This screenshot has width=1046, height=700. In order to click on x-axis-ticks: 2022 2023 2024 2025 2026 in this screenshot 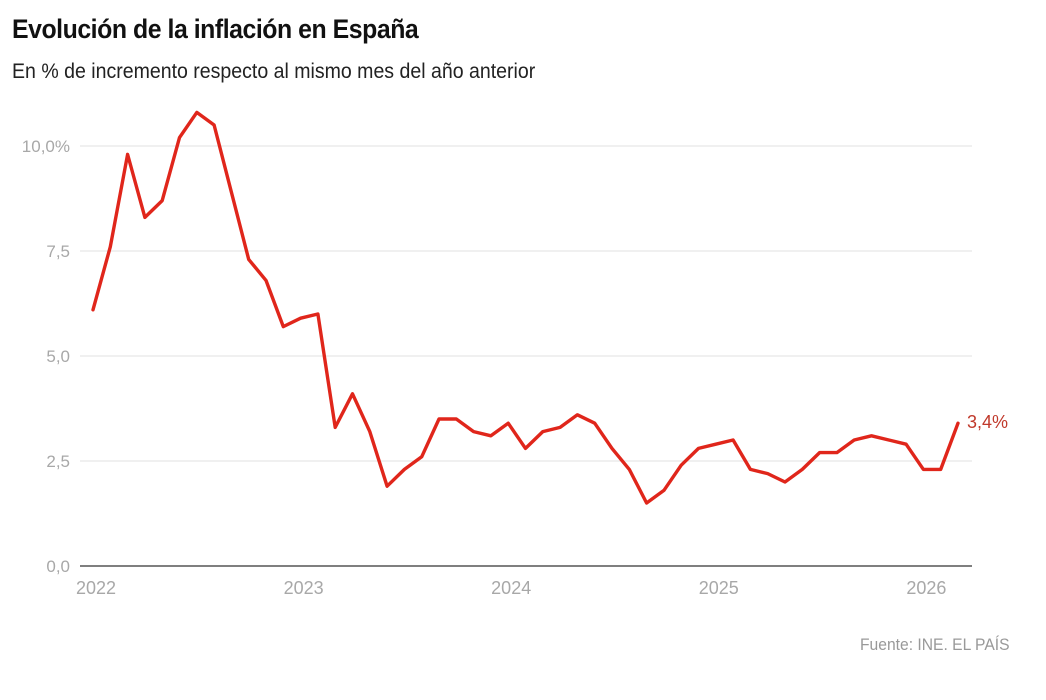, I will do `click(511, 588)`.